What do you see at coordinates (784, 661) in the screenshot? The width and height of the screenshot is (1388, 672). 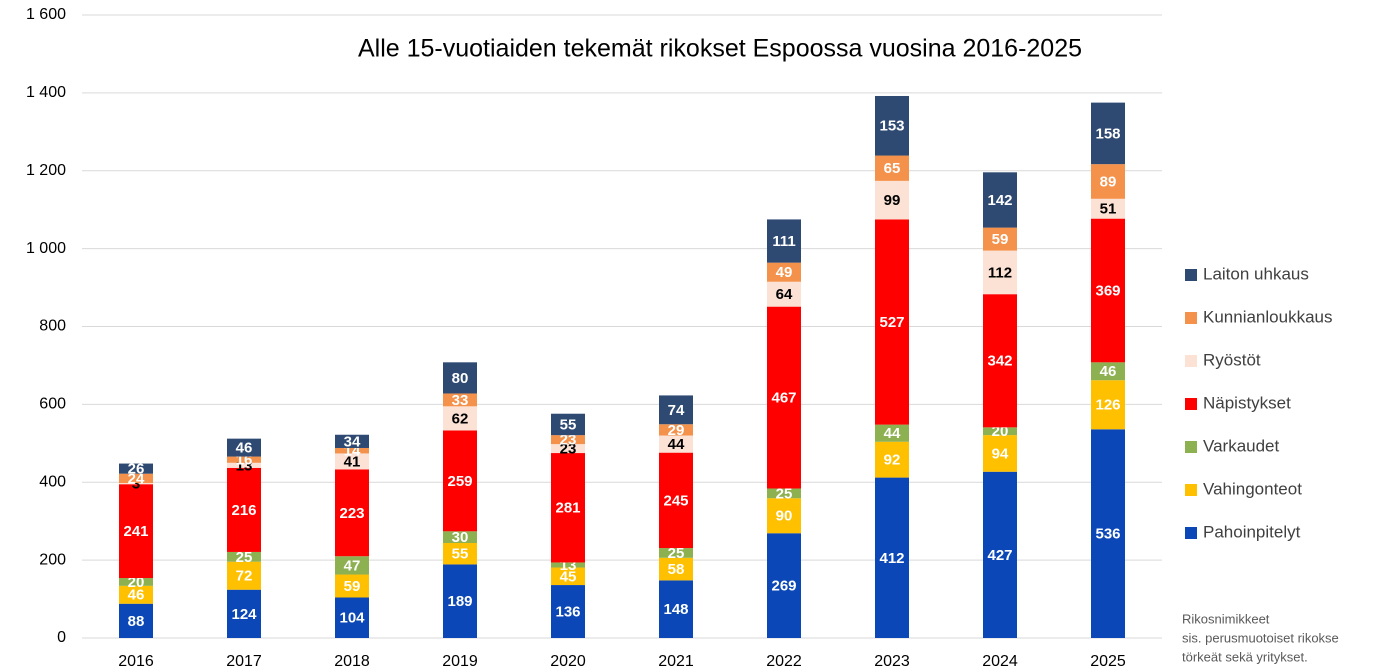 I see `x-tick-label: 2022` at bounding box center [784, 661].